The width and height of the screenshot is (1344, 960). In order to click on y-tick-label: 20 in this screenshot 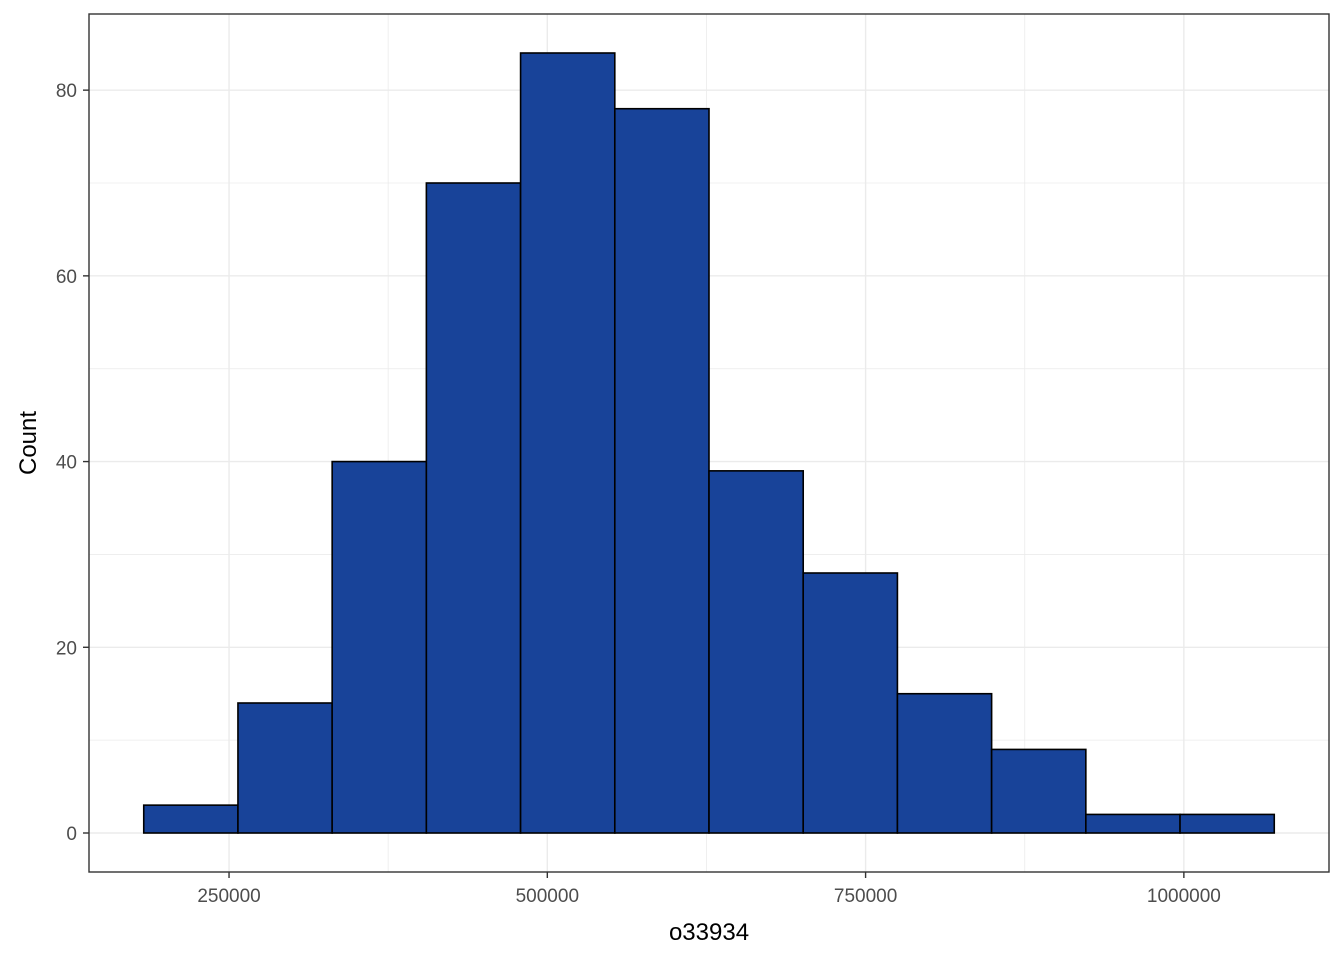, I will do `click(66, 648)`.